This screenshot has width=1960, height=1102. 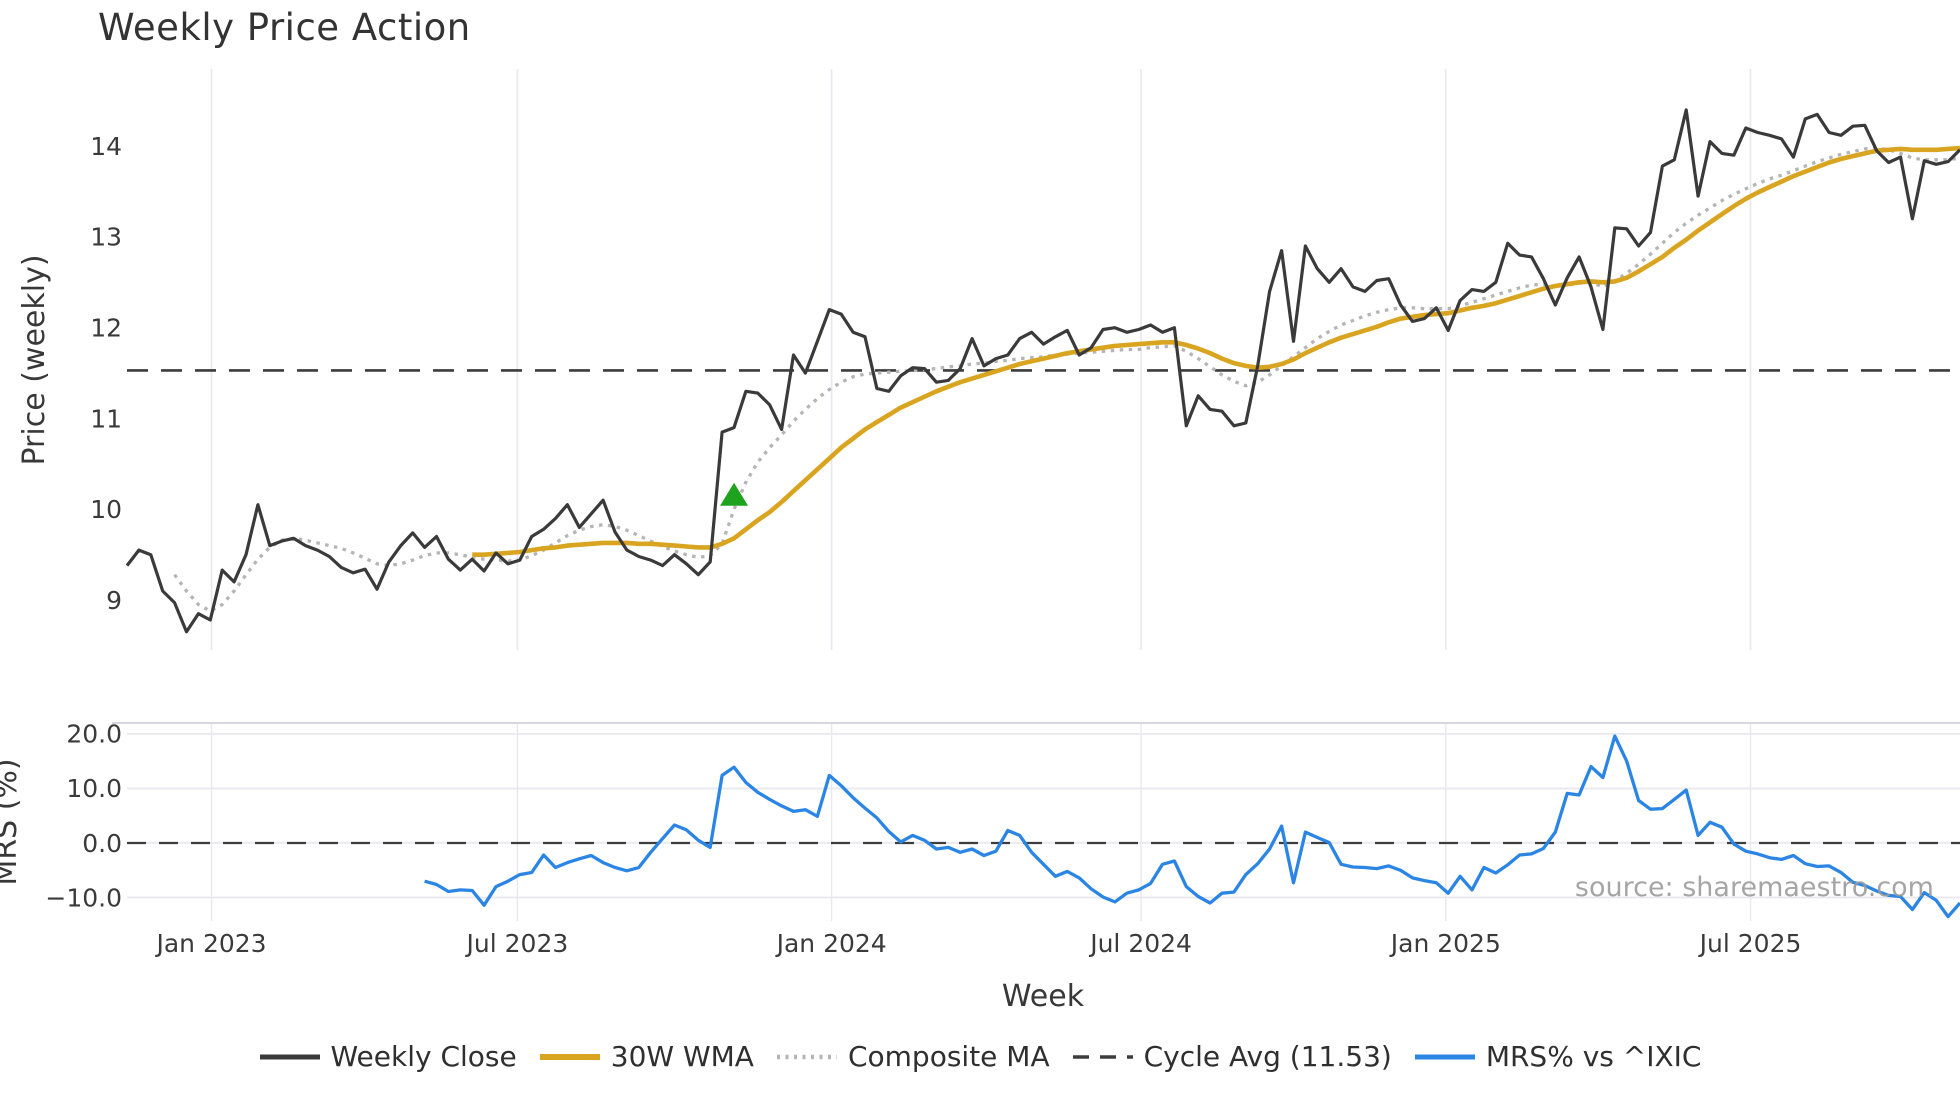 I want to click on price-ytick-label: 9, so click(x=114, y=600).